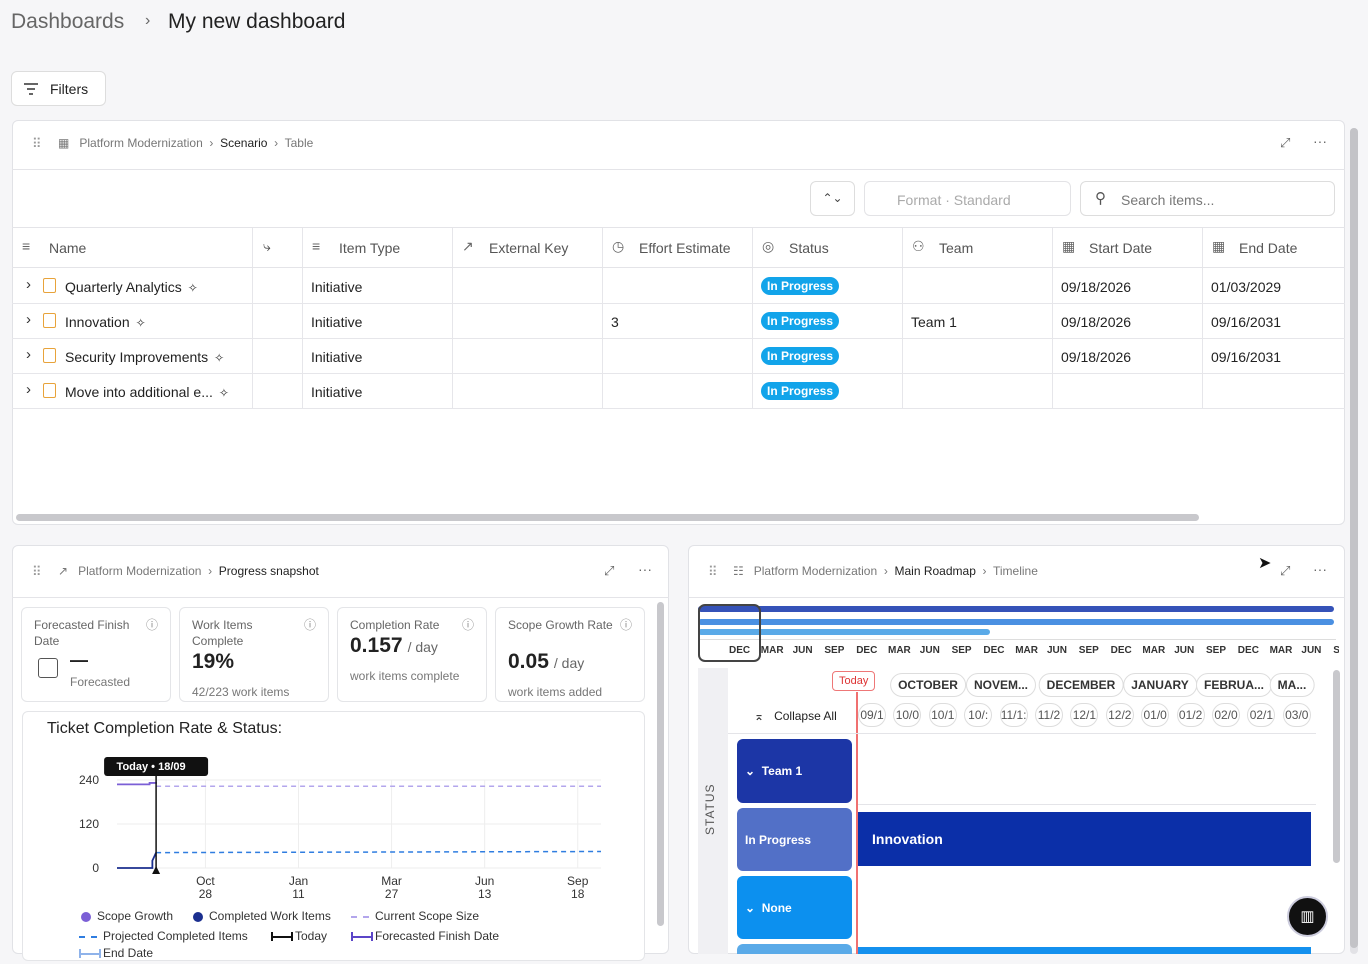  I want to click on breadcrumb-root: Dashboards, so click(68, 21).